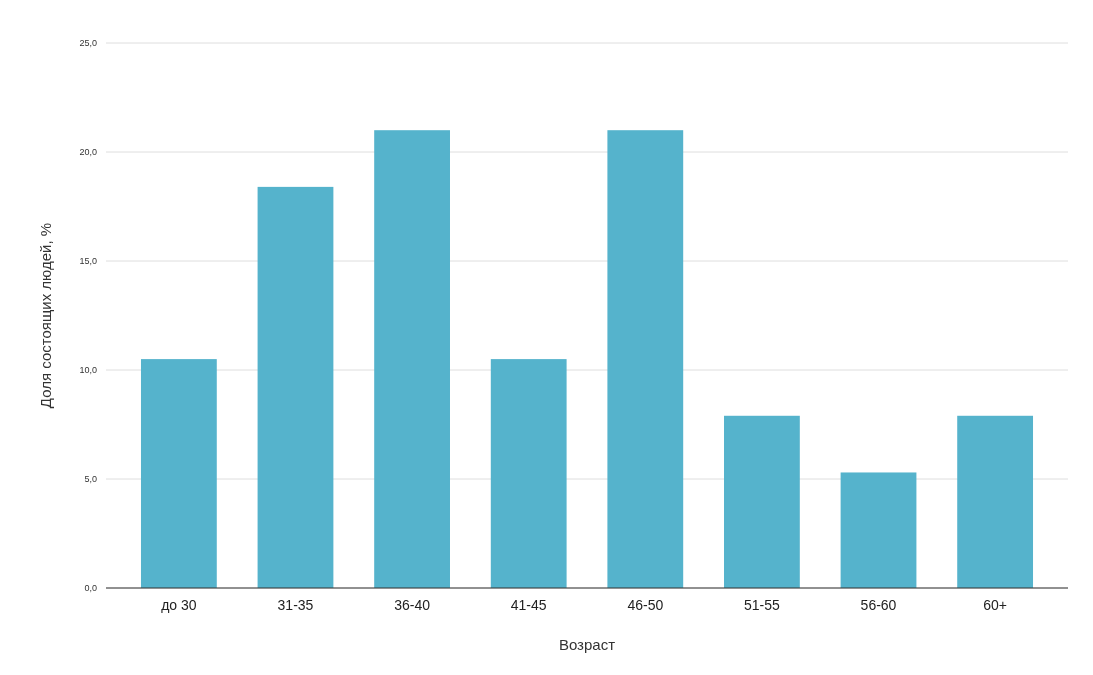 The height and width of the screenshot is (675, 1093). Describe the element at coordinates (412, 605) in the screenshot. I see `x-tick-label: 36-40` at that location.